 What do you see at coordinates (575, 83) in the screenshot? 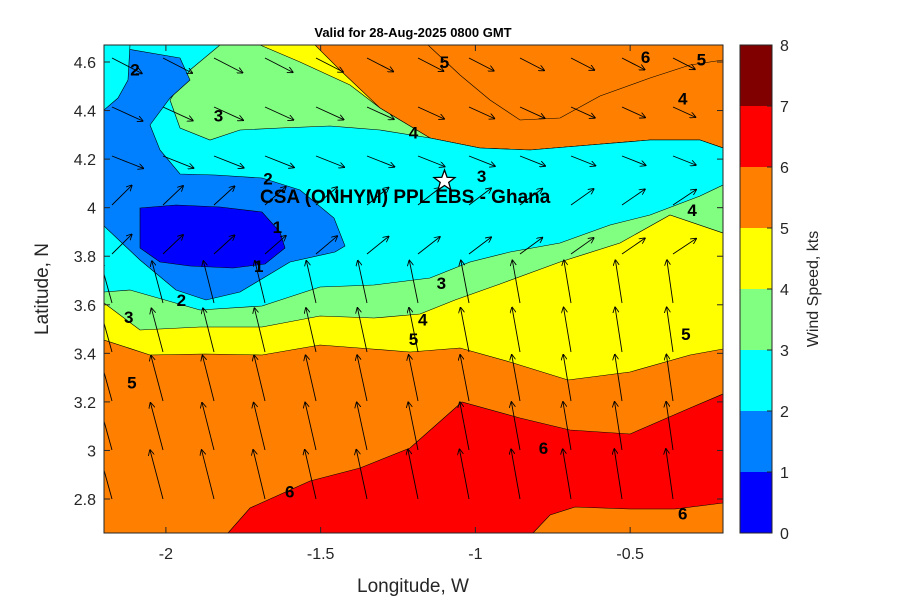
I see `fill-level-4-5-northeast-orange` at bounding box center [575, 83].